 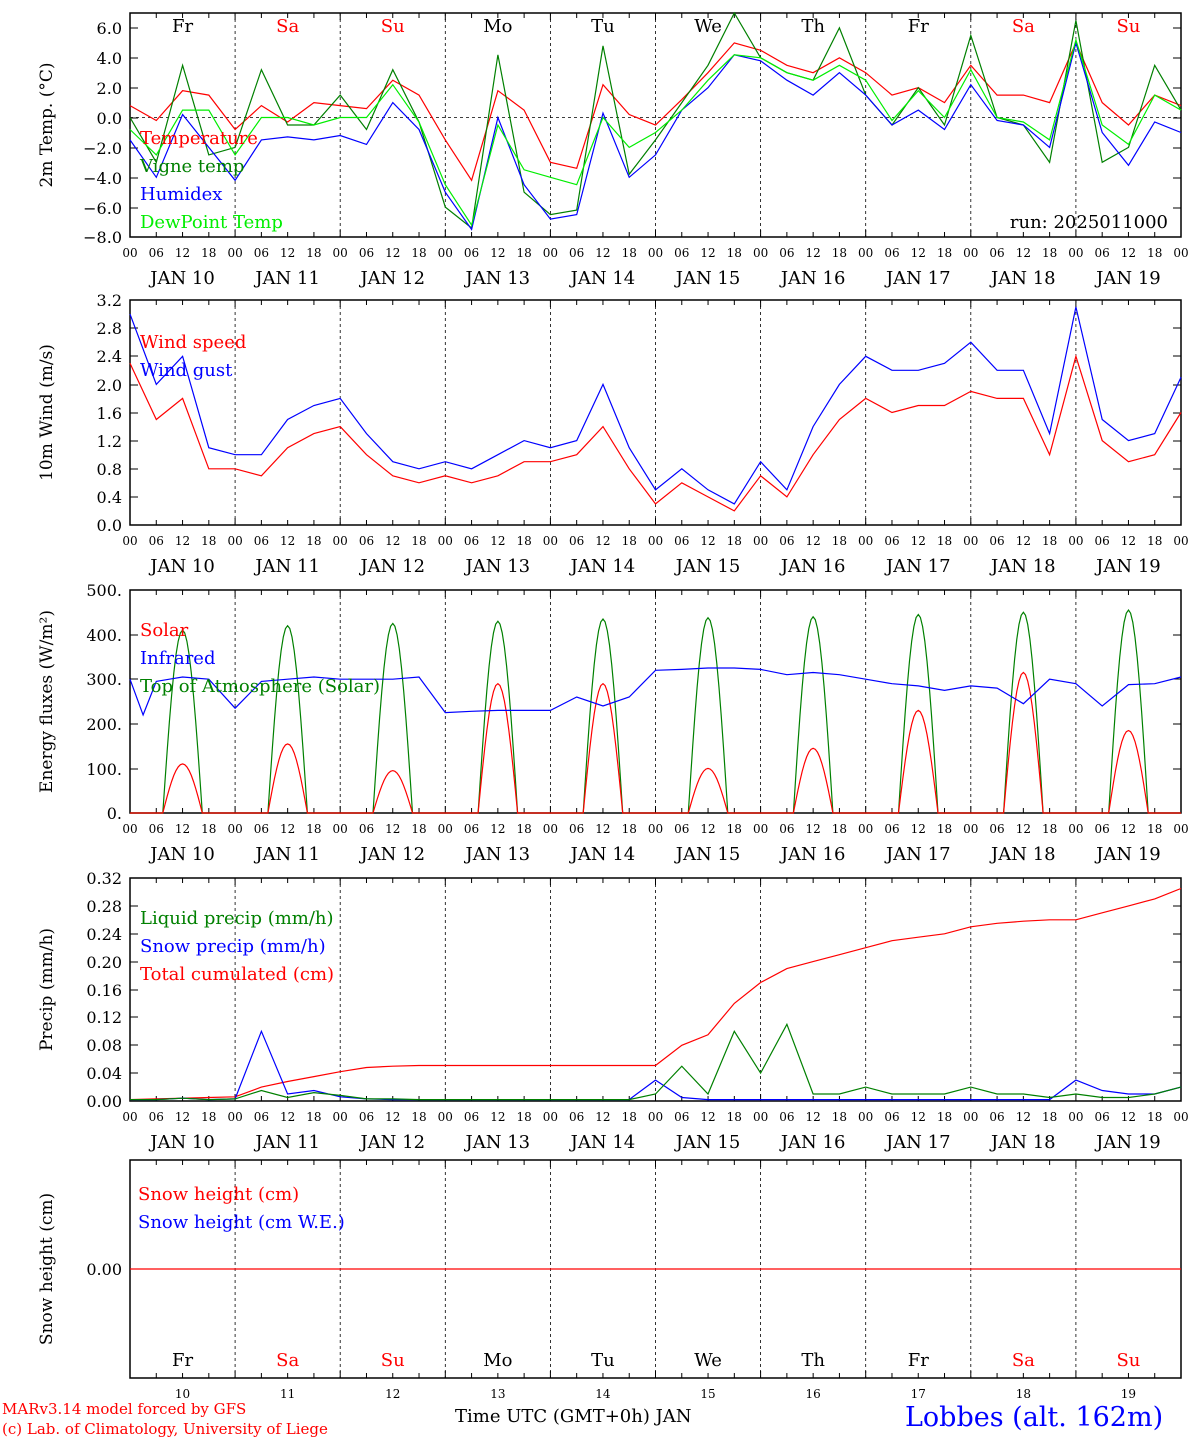 I want to click on y-tick-label: 0.0, so click(x=109, y=525).